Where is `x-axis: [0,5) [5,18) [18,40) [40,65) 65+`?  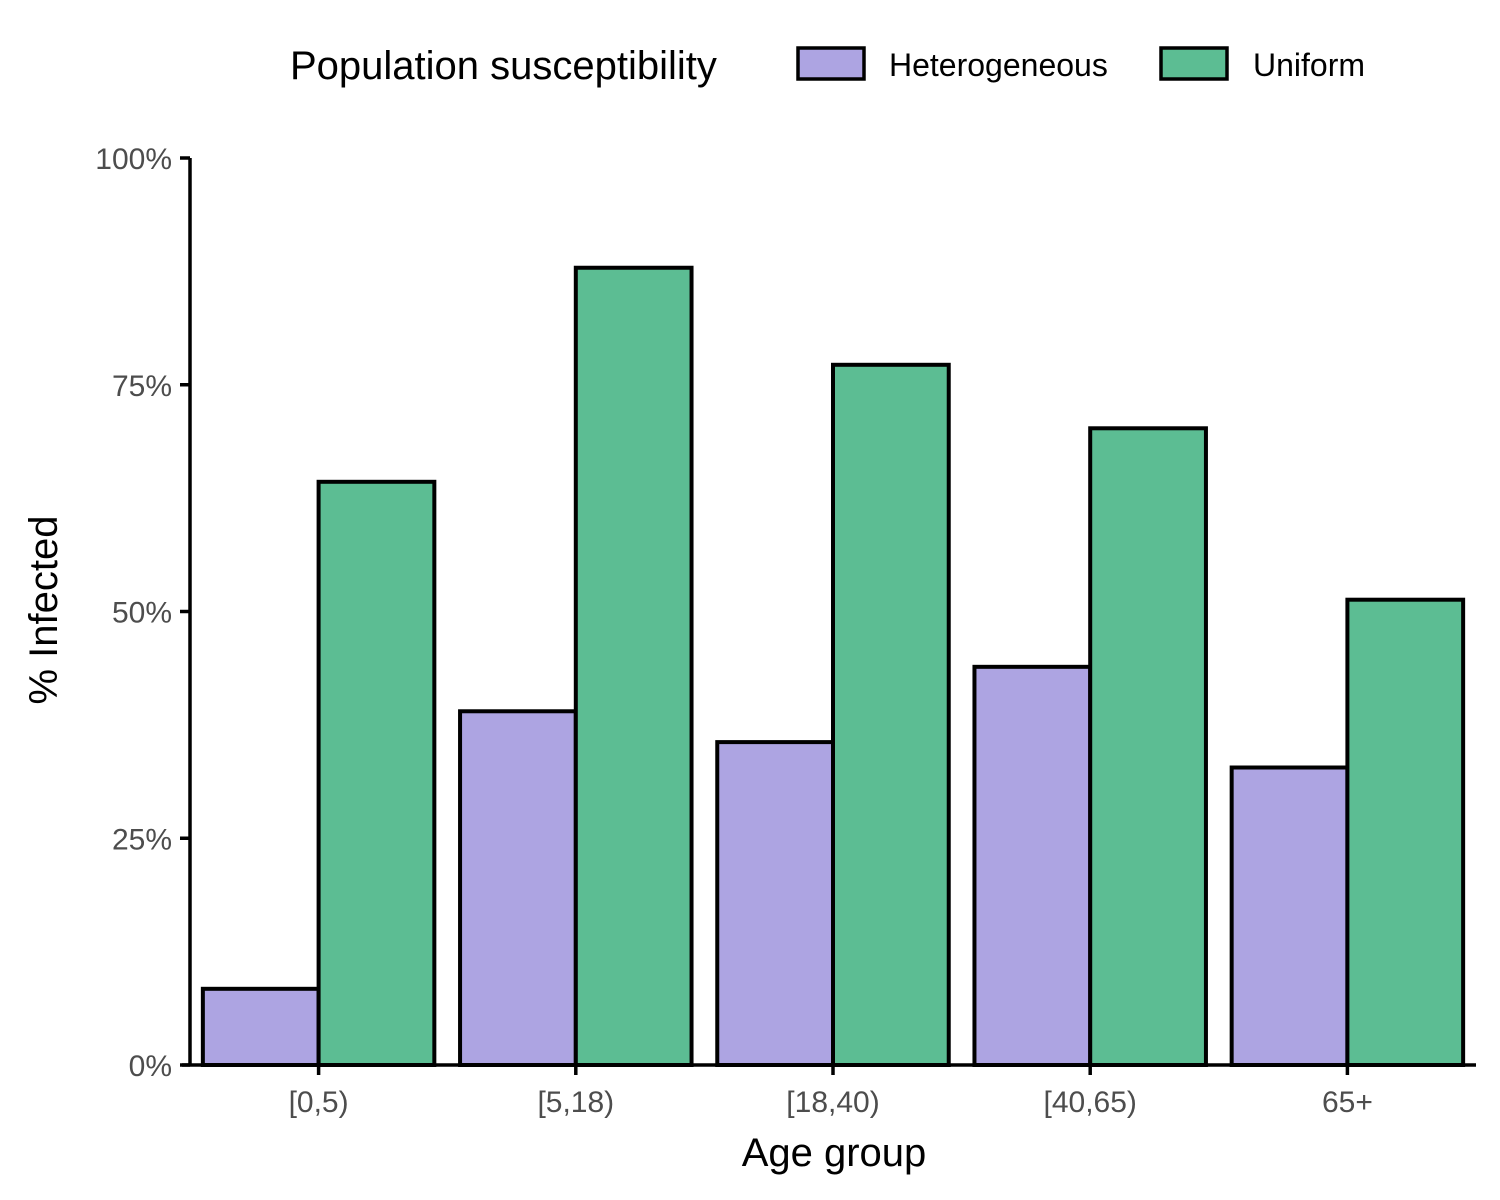
x-axis: [0,5) [5,18) [18,40) [40,65) 65+ is located at coordinates (829, 1091).